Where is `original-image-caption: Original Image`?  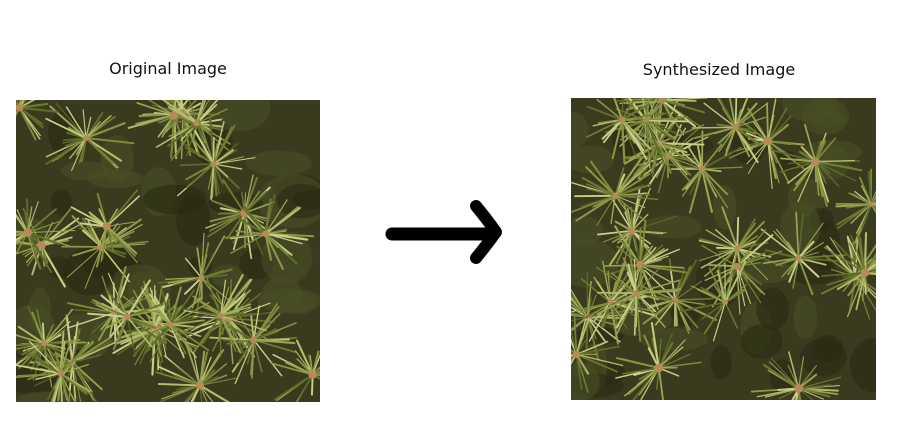
original-image-caption: Original Image is located at coordinates (168, 68).